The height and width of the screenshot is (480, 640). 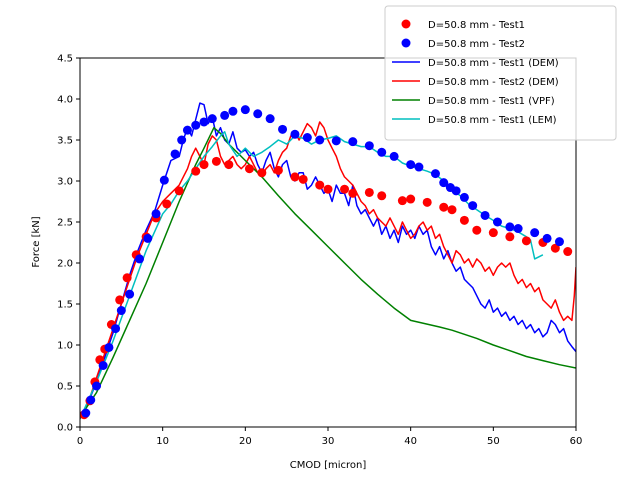 I want to click on x-axis-ticks: 0 10 20 30 40 50 60, so click(x=330, y=437).